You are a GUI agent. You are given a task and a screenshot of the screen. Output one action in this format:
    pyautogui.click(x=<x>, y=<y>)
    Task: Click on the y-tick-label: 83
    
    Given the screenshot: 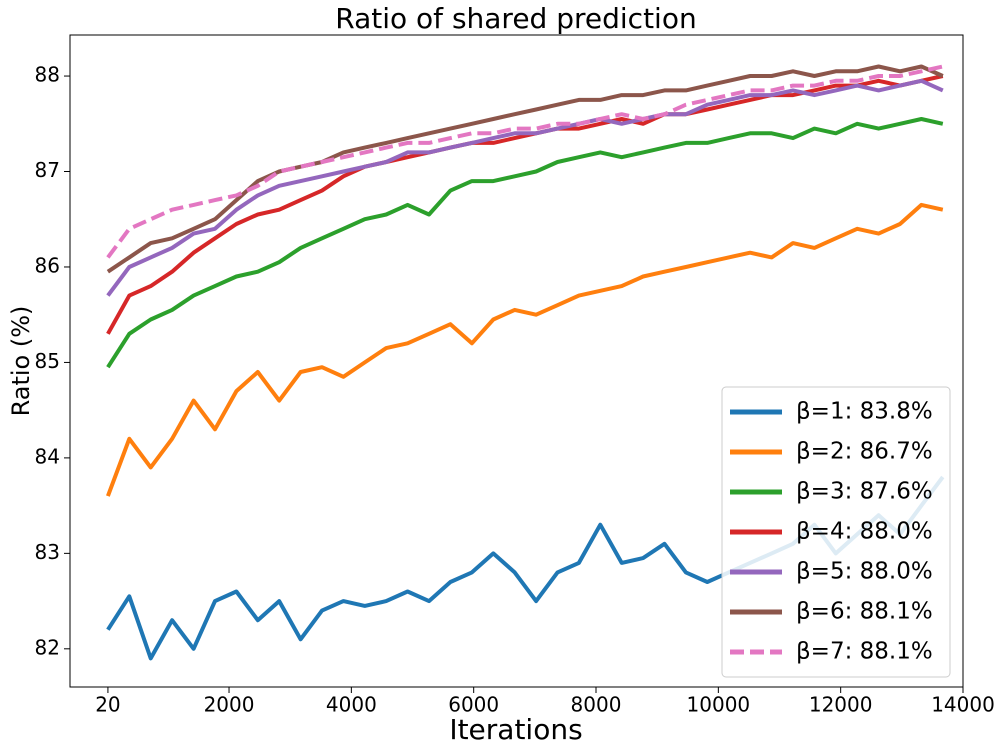 What is the action you would take?
    pyautogui.click(x=47, y=552)
    